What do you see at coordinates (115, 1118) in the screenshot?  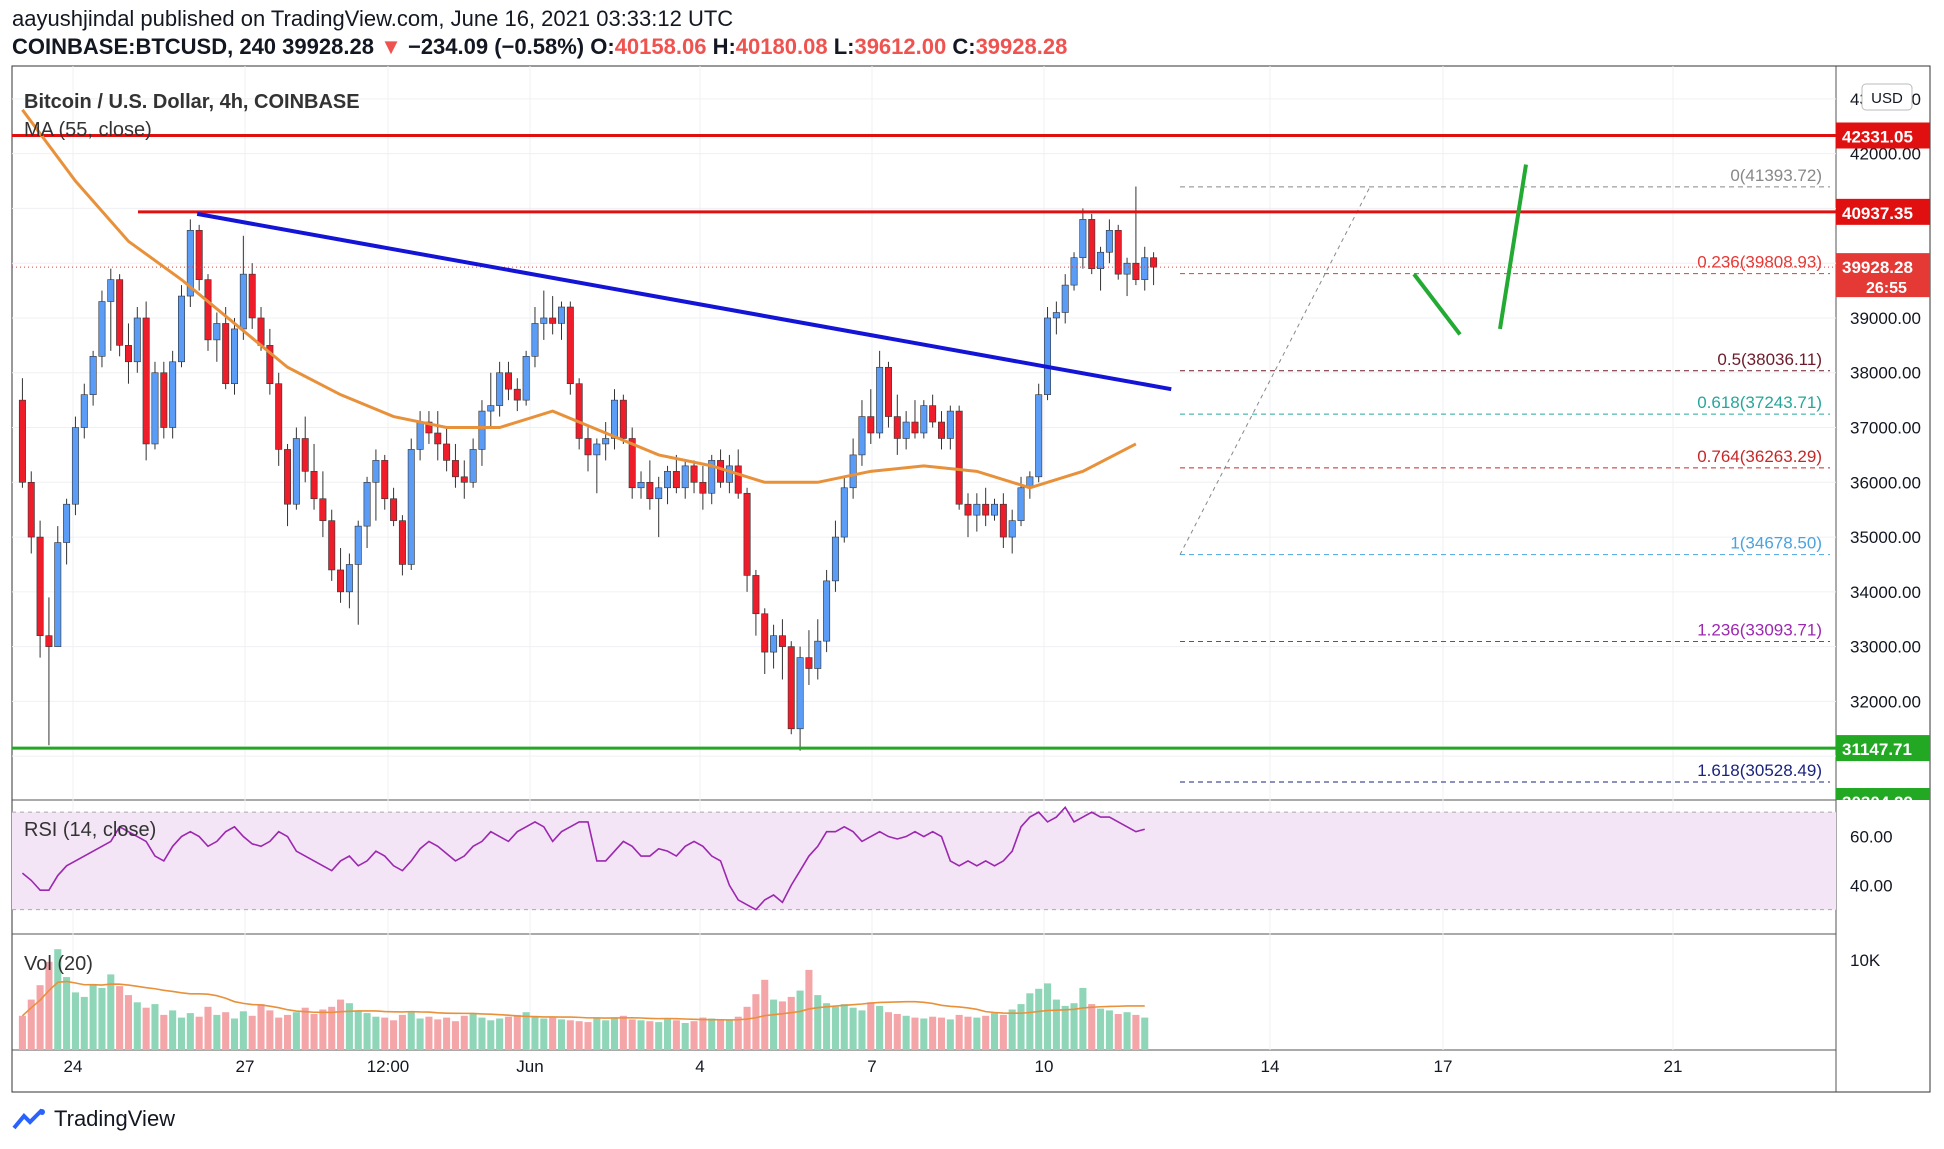 I see `brand-name: TradingView` at bounding box center [115, 1118].